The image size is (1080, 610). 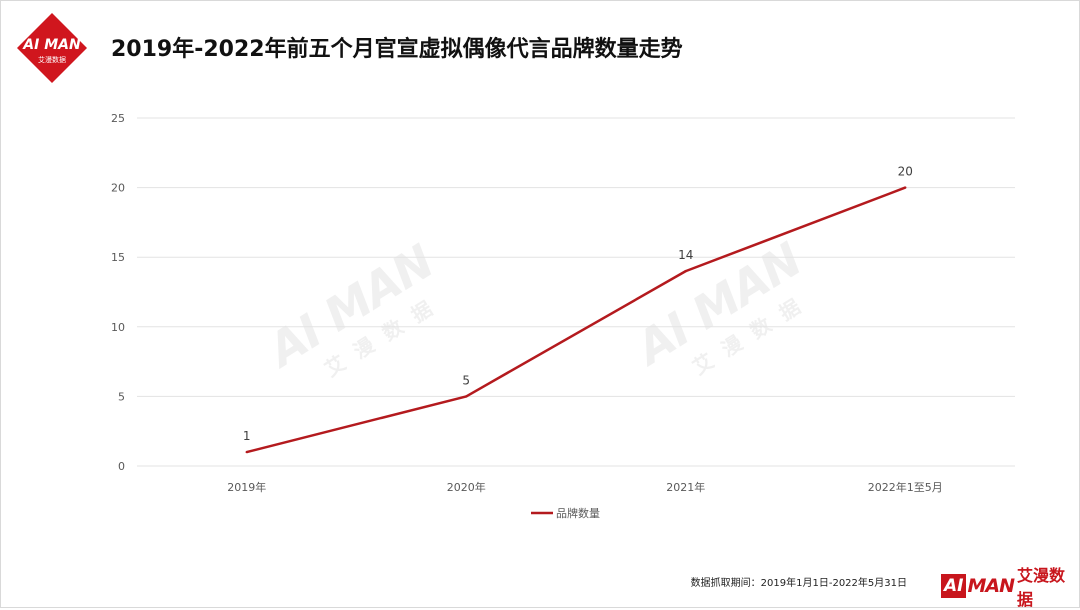 I want to click on brand-cn-text: 艾漫数据, so click(x=1041, y=587).